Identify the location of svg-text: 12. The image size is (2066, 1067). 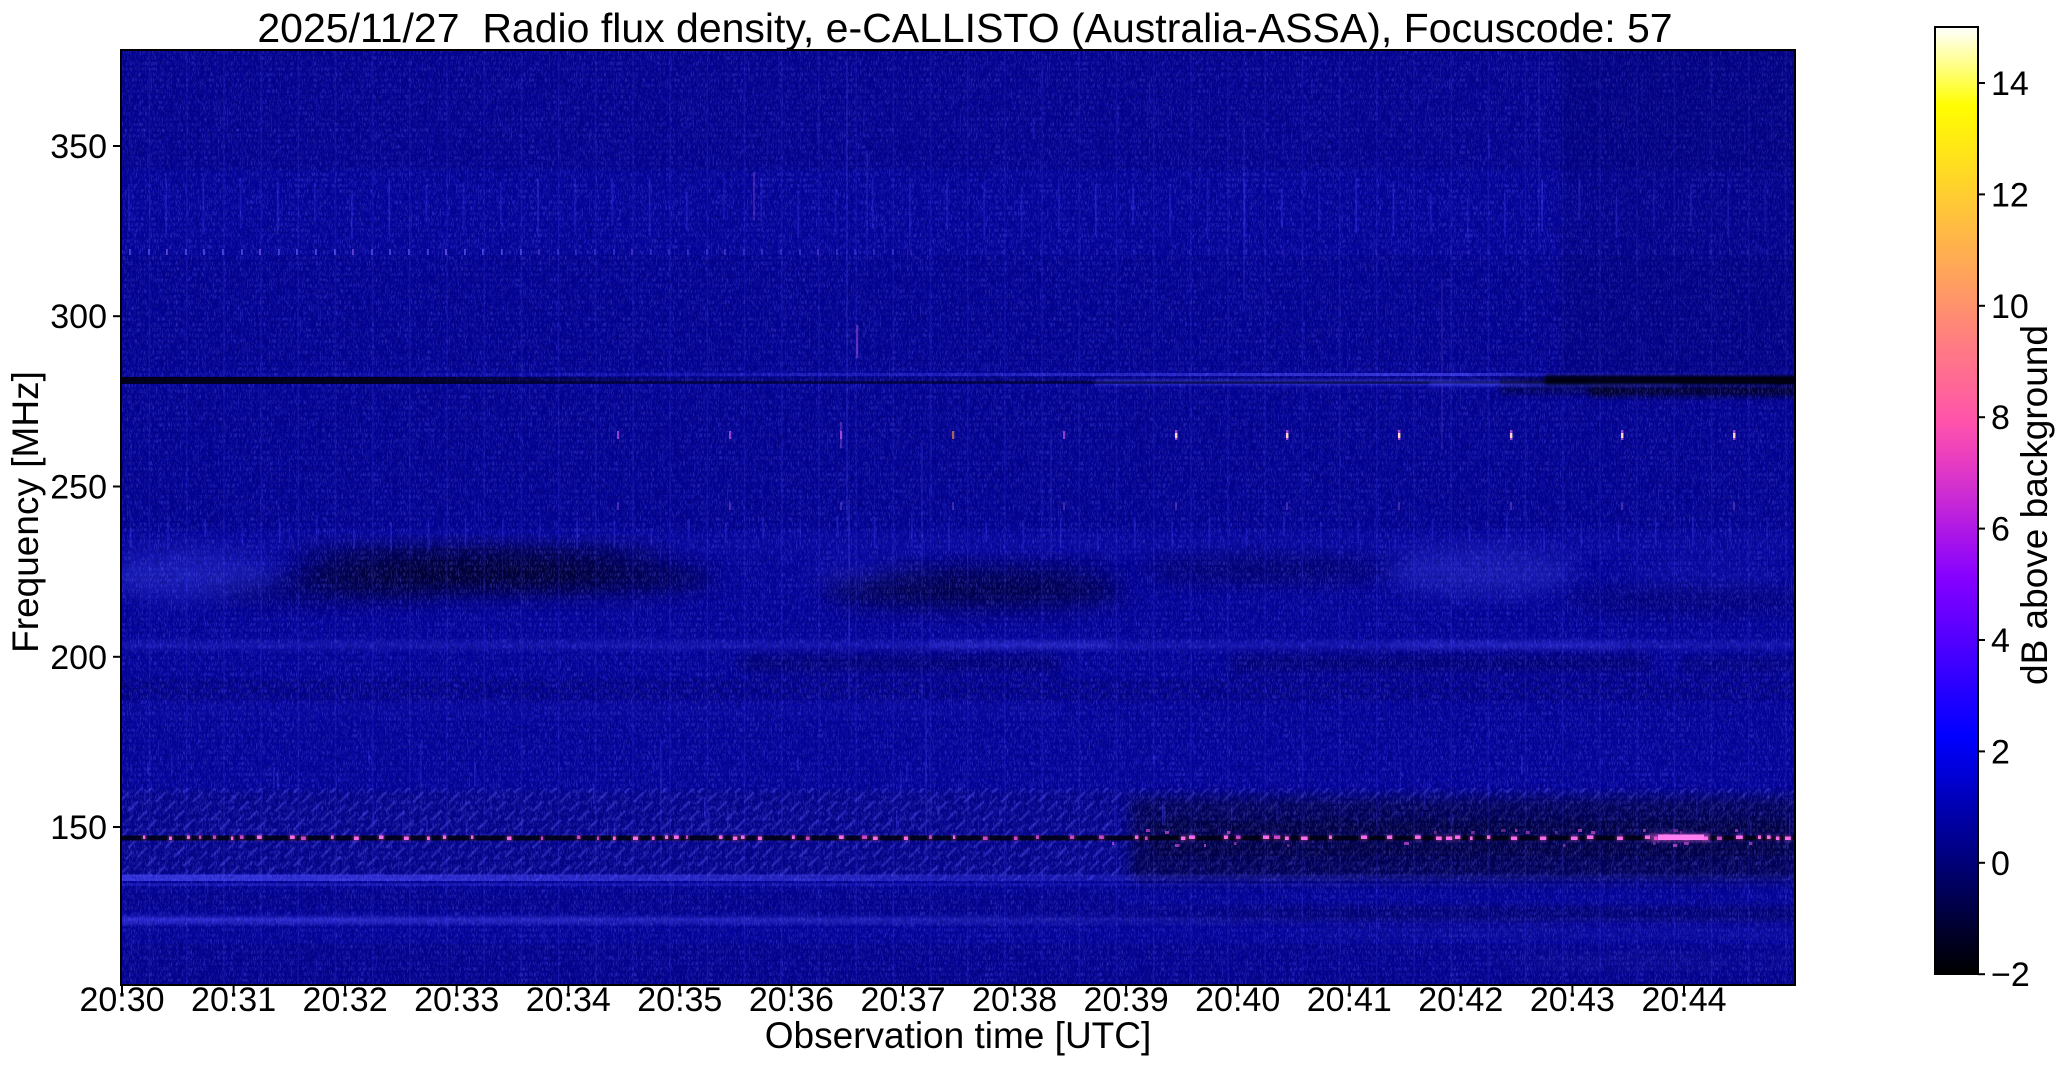
(2010, 195).